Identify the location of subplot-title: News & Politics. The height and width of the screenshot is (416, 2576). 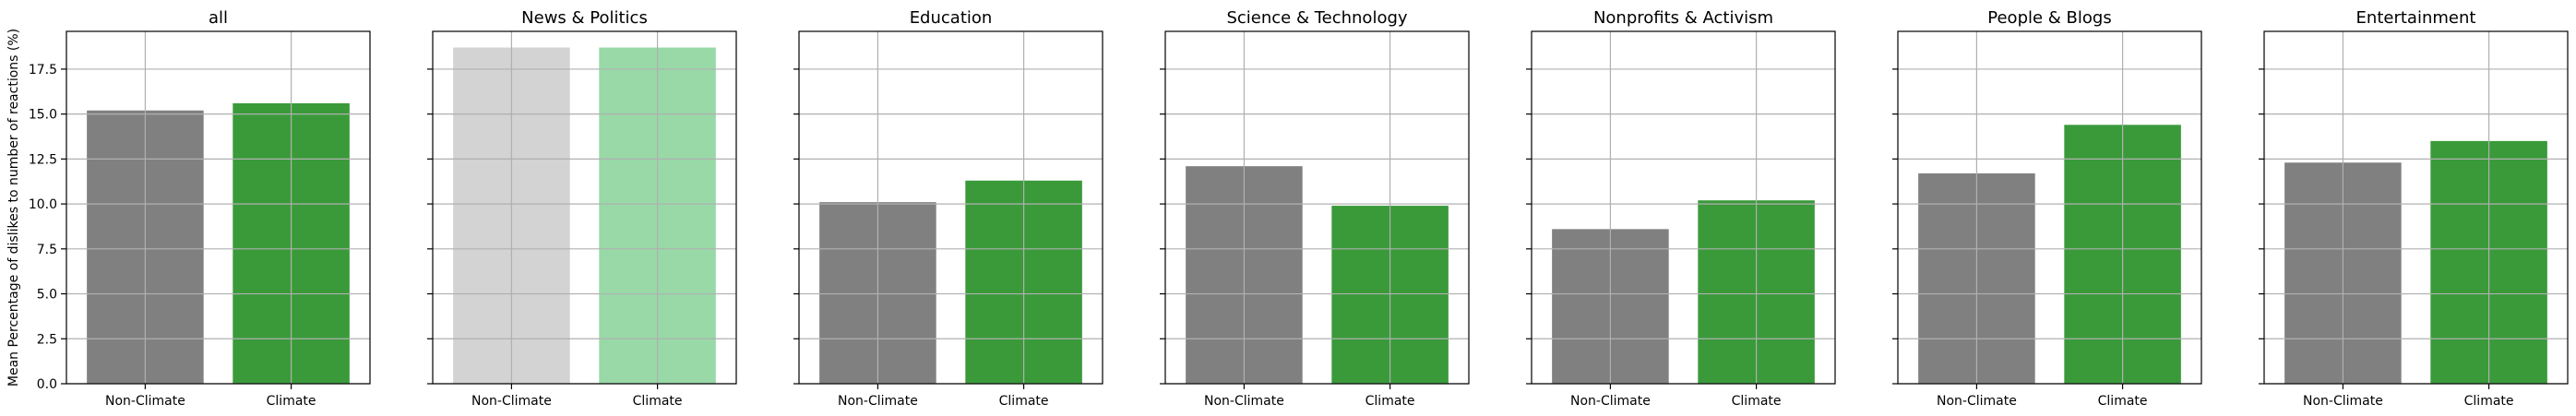
(584, 18).